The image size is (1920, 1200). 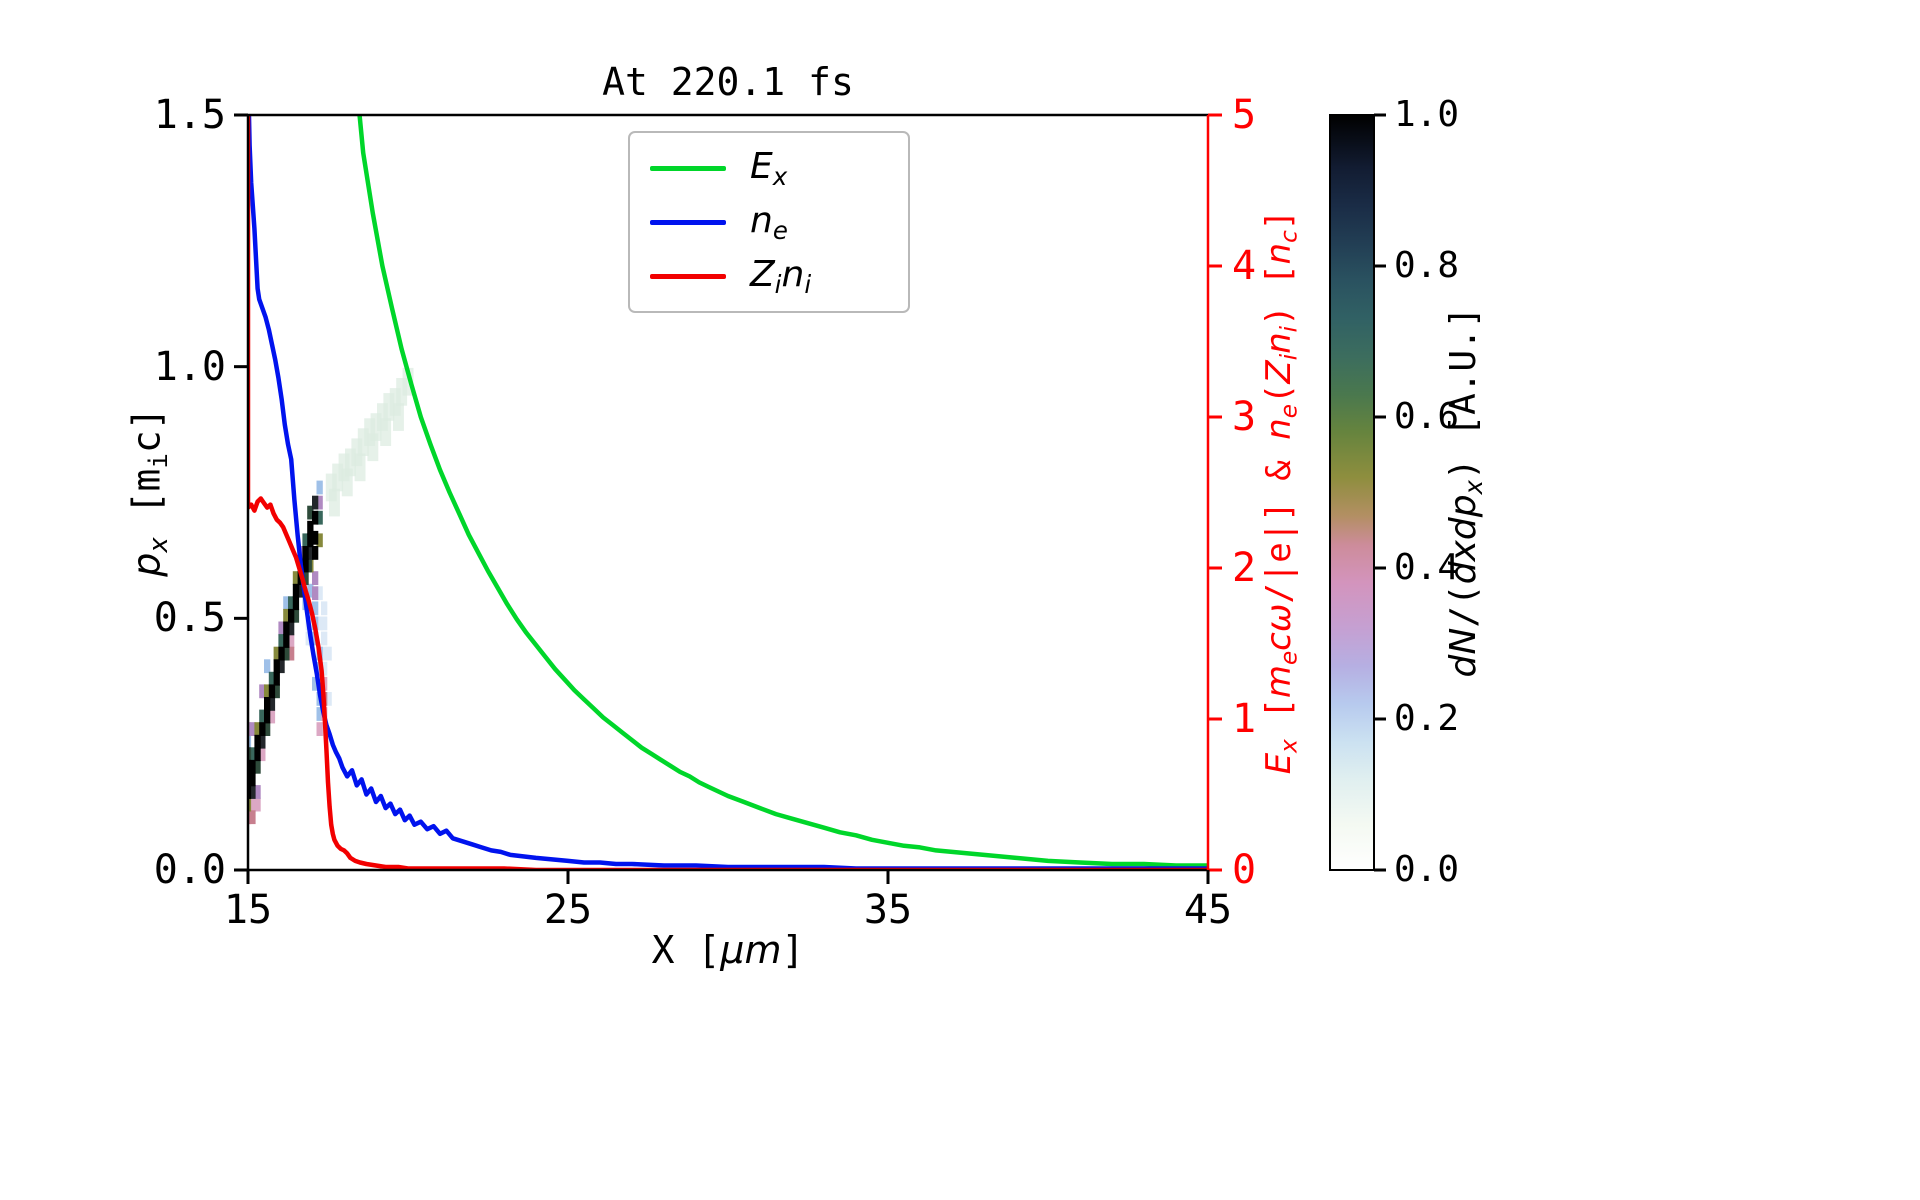 I want to click on phase-space-heatmap, so click(x=331, y=596).